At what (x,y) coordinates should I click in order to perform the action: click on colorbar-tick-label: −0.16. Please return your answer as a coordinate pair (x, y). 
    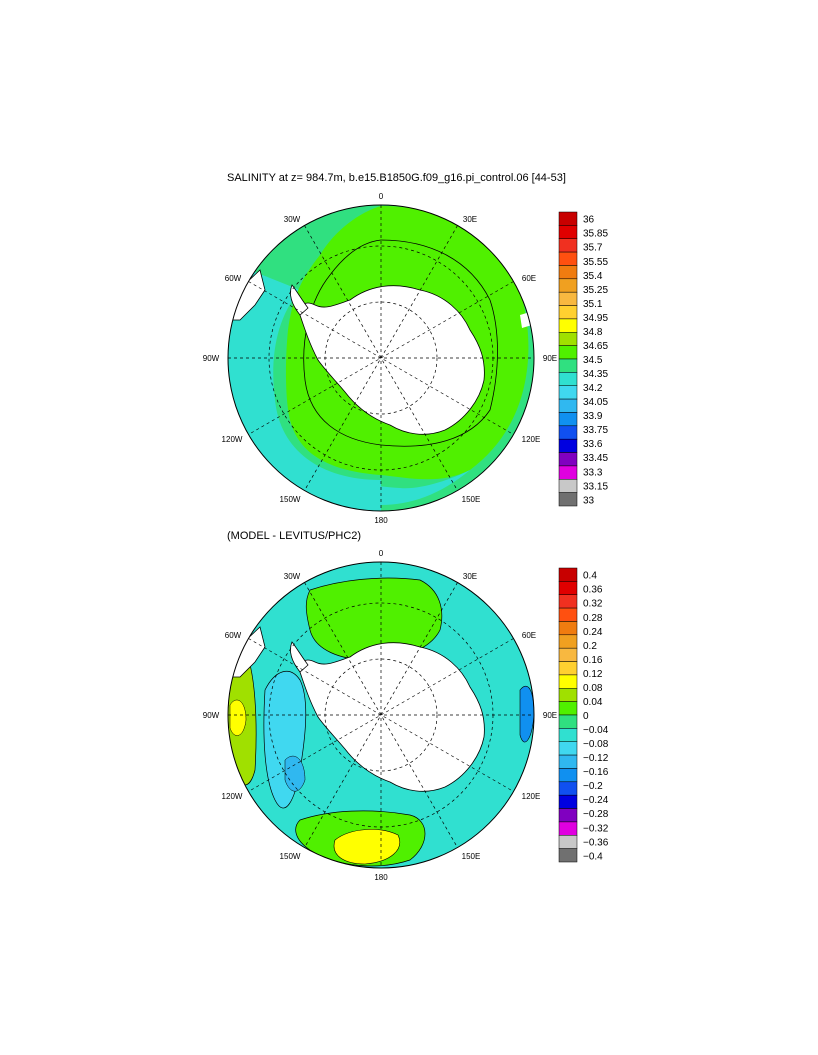
    Looking at the image, I should click on (596, 772).